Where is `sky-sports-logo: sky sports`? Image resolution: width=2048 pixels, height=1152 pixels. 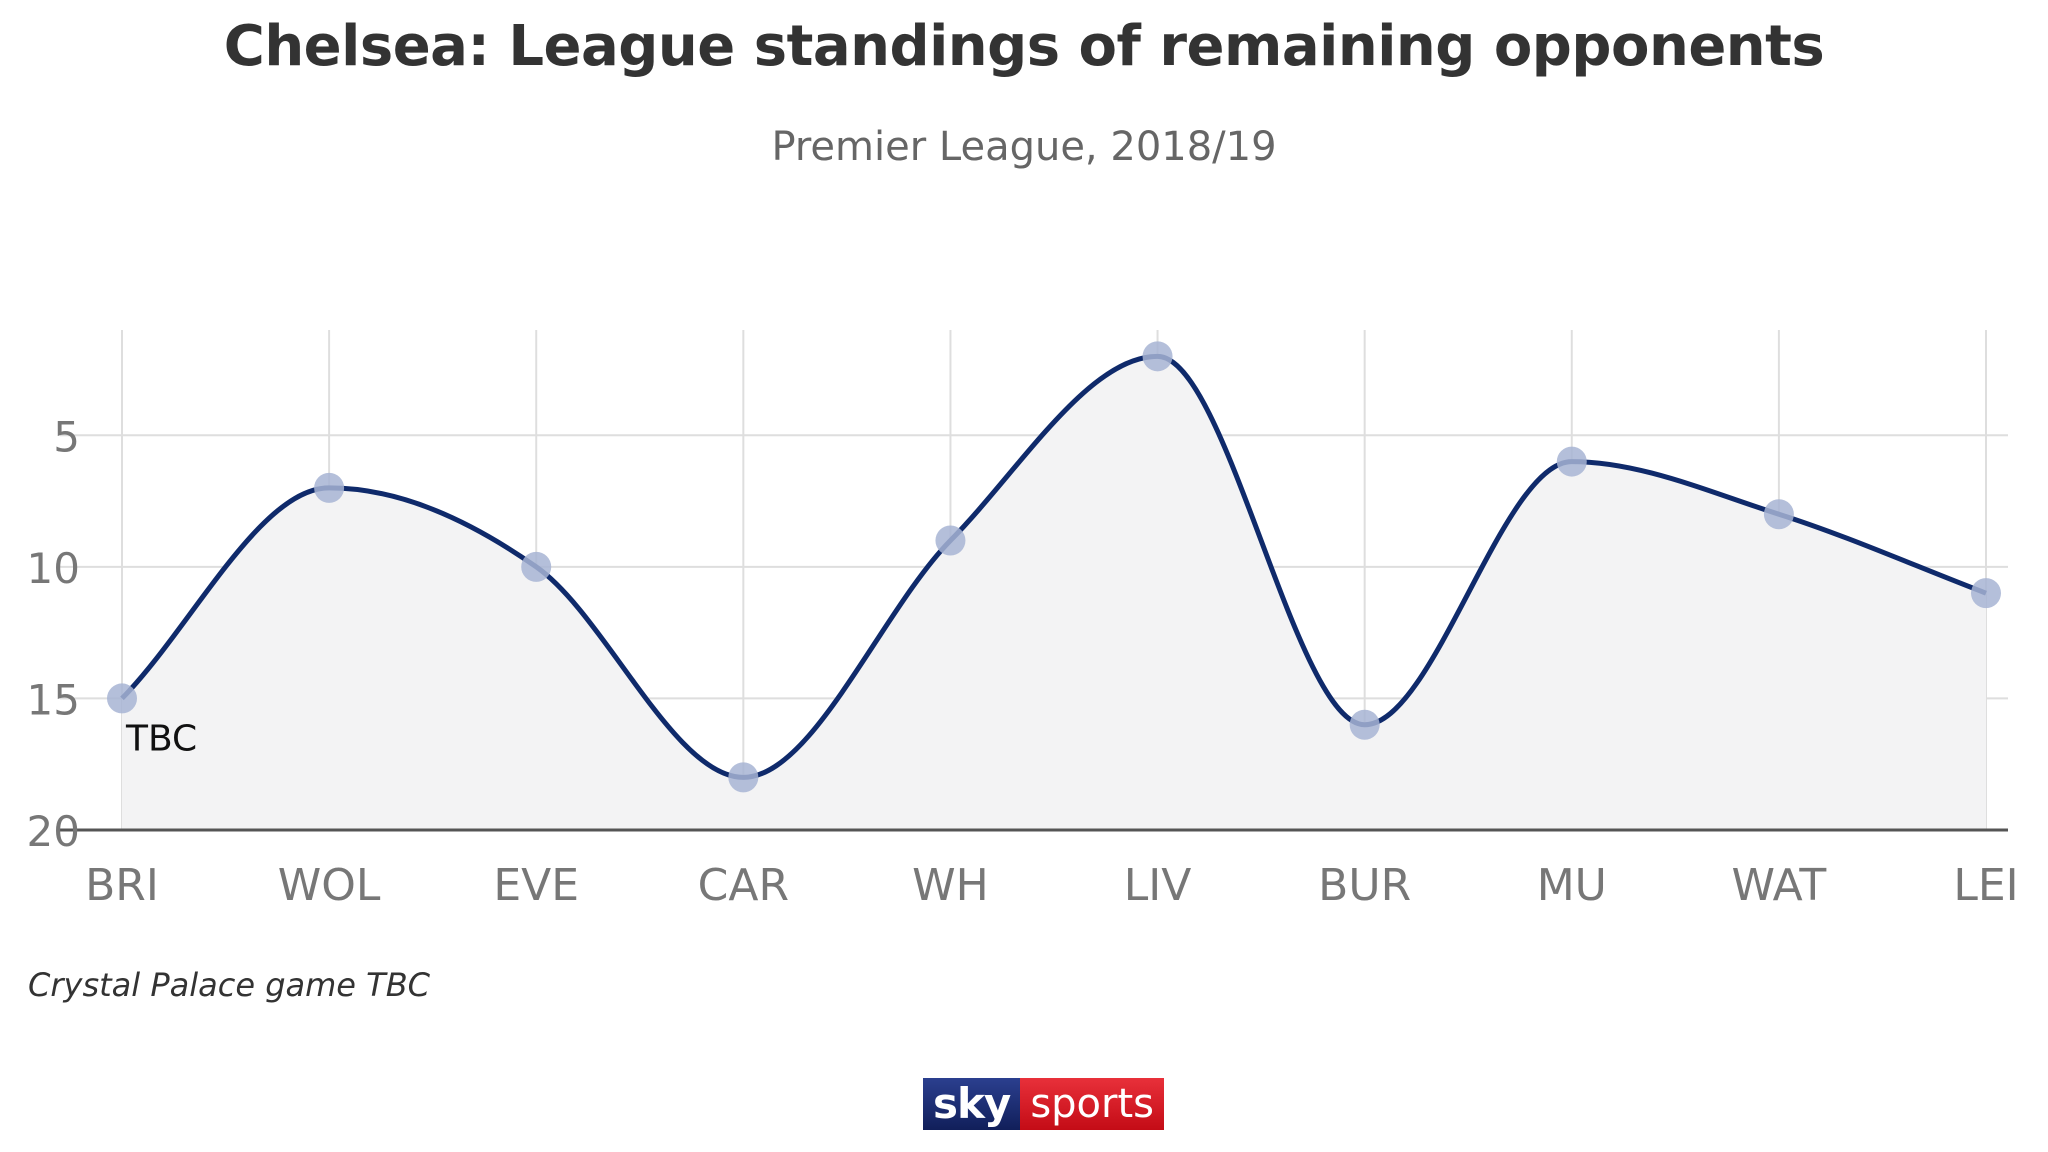 sky-sports-logo: sky sports is located at coordinates (1043, 1104).